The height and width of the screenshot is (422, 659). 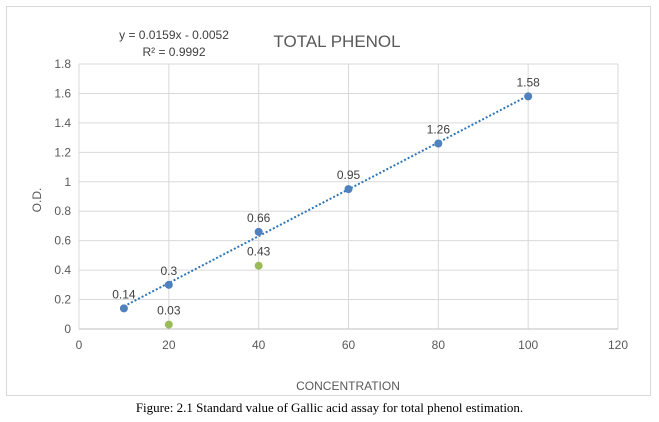 I want to click on data-label: 0.3, so click(x=168, y=271).